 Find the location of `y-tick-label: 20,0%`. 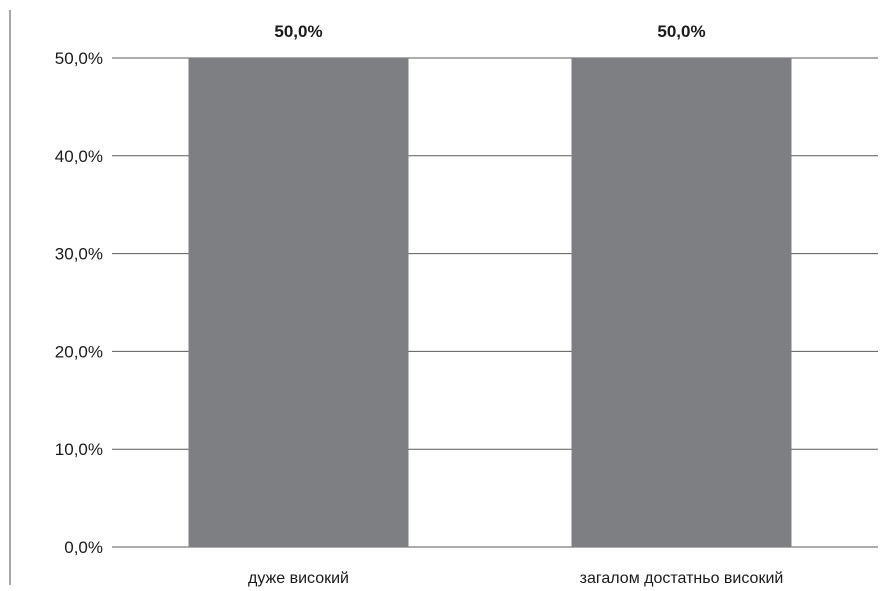

y-tick-label: 20,0% is located at coordinates (79, 351).